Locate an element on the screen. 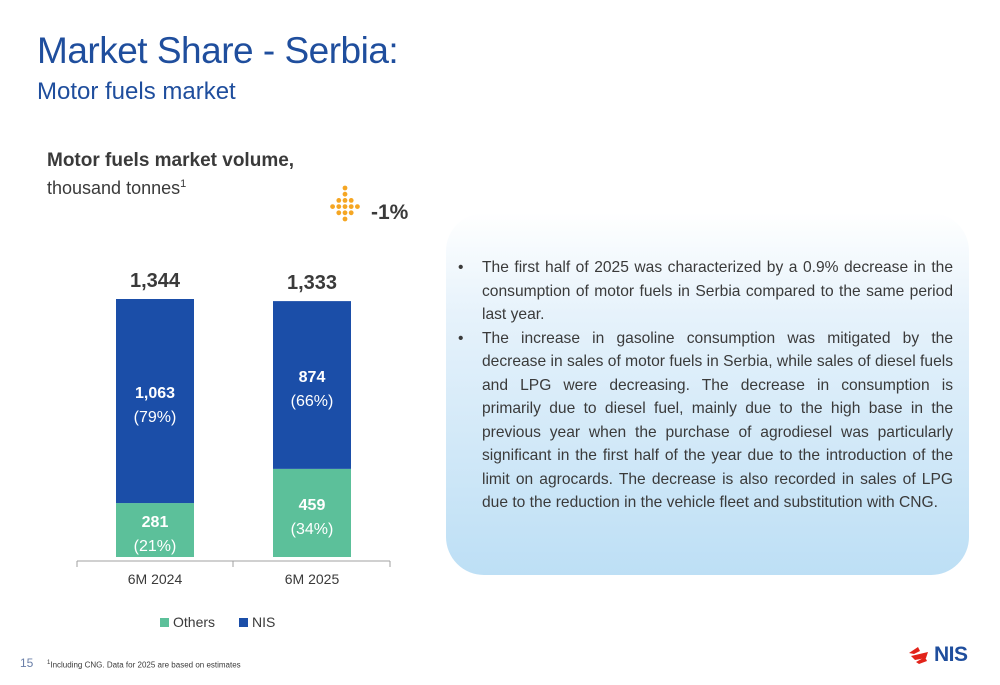 This screenshot has width=1000, height=685. page-subtitle: Motor fuels market is located at coordinates (136, 91).